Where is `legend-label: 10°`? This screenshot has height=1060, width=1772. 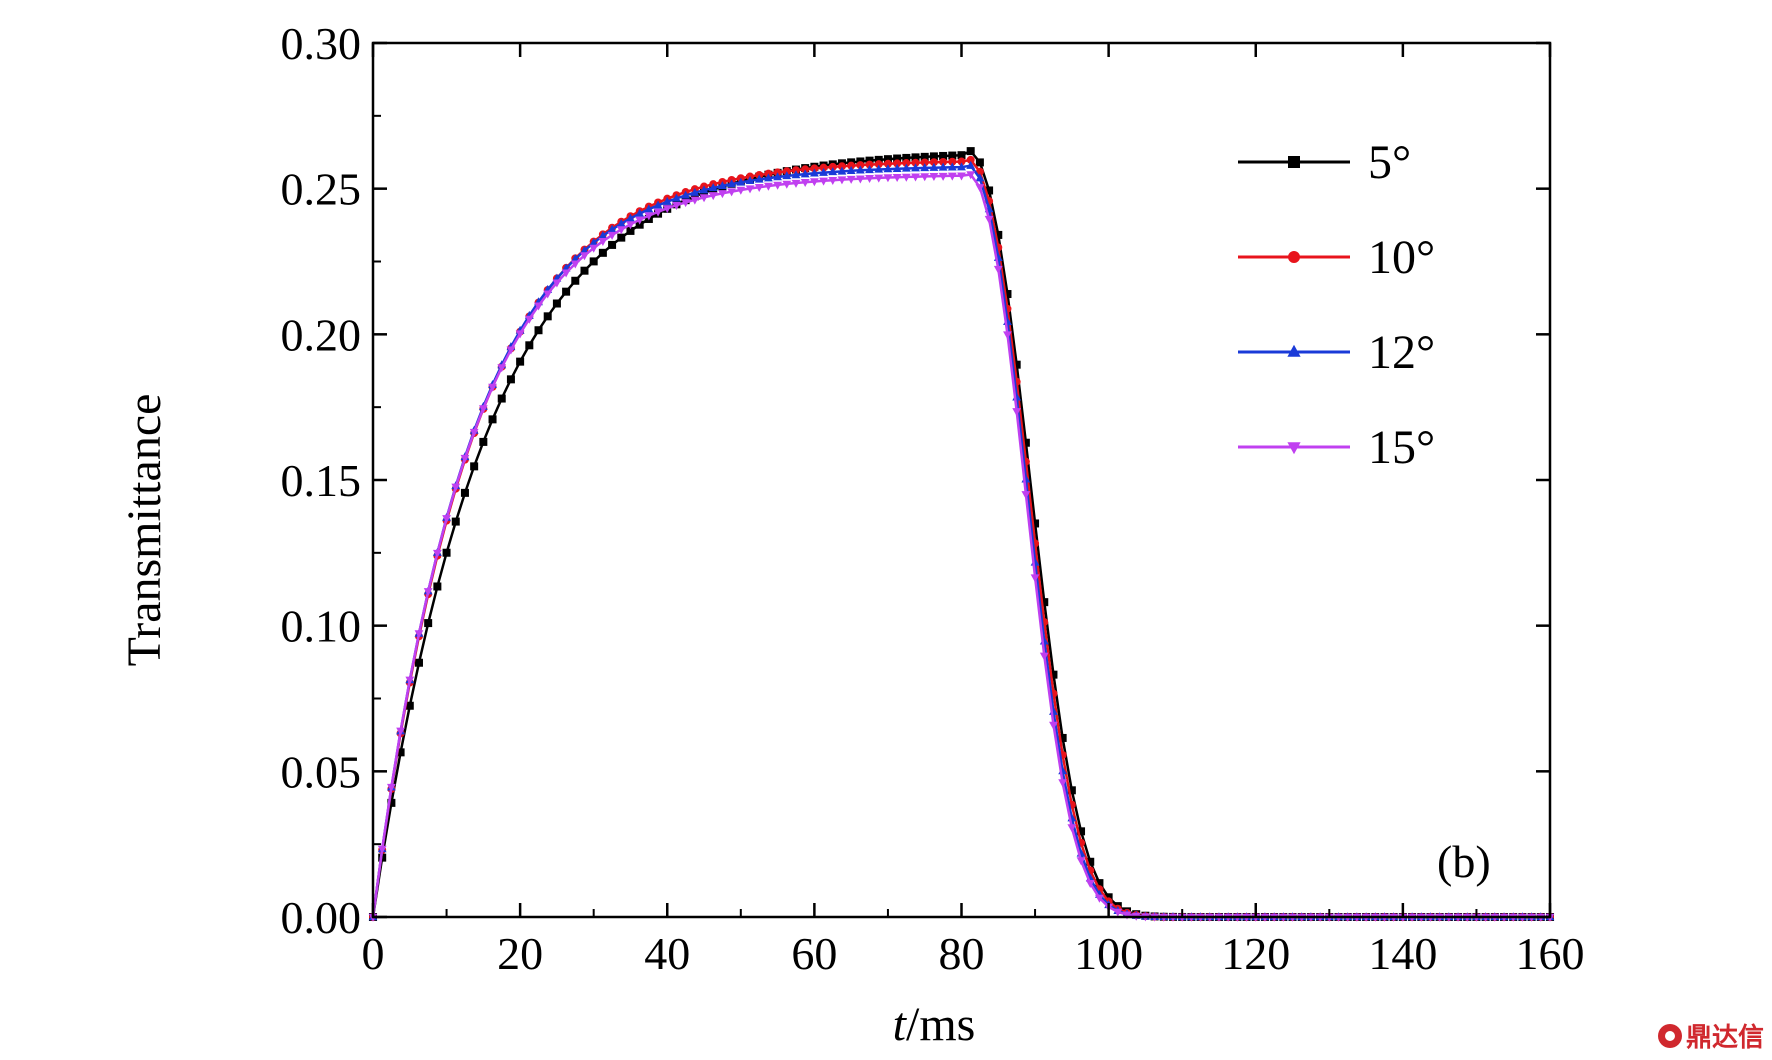 legend-label: 10° is located at coordinates (1401, 257).